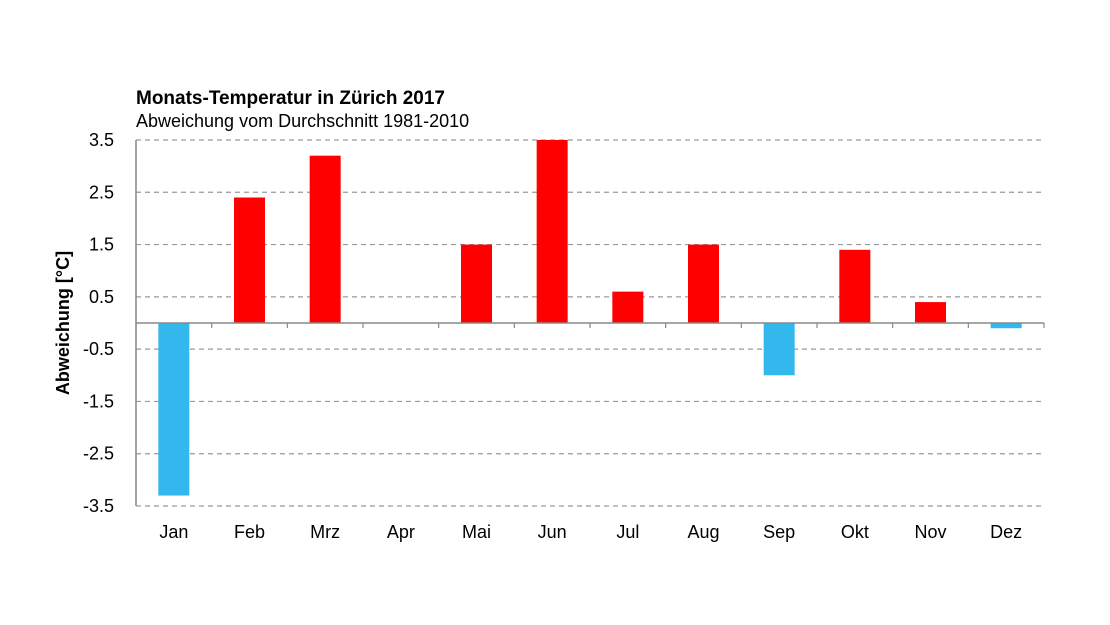 The height and width of the screenshot is (625, 1110). Describe the element at coordinates (98, 401) in the screenshot. I see `y-tick-label: -1.5` at that location.